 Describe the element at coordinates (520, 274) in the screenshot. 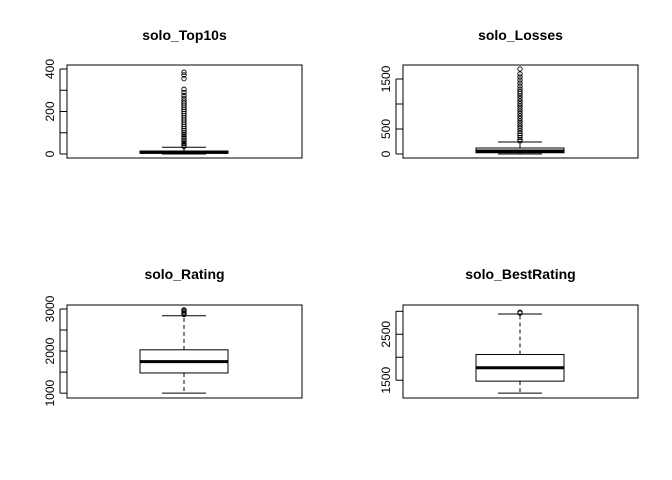

I see `chart-title: solo_BestRating` at that location.